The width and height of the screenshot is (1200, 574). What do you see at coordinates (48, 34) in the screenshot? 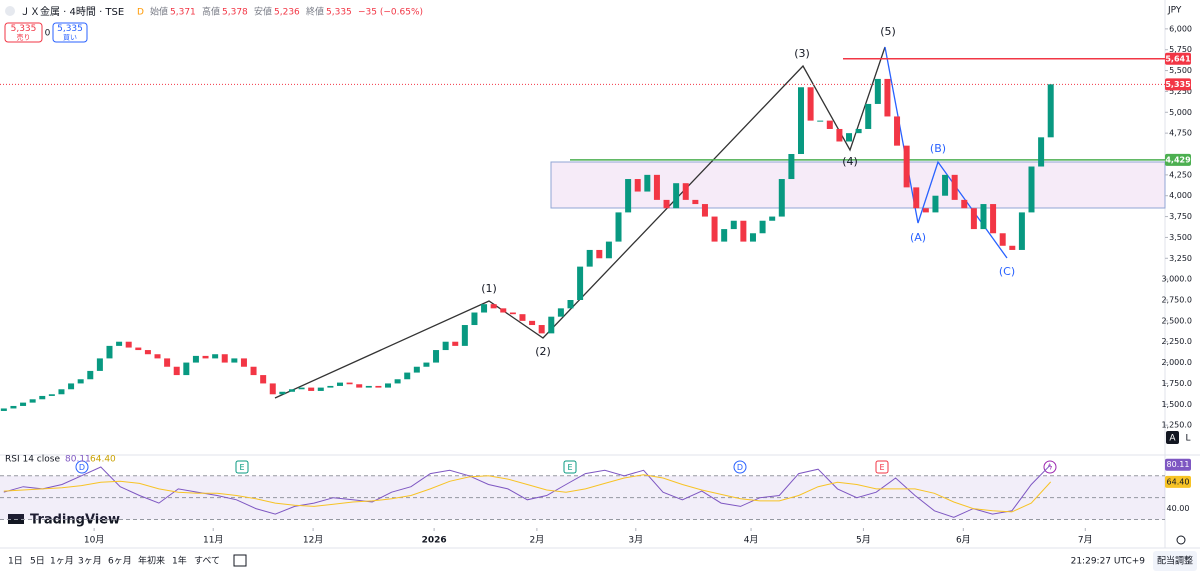
I see `spread: 0` at bounding box center [48, 34].